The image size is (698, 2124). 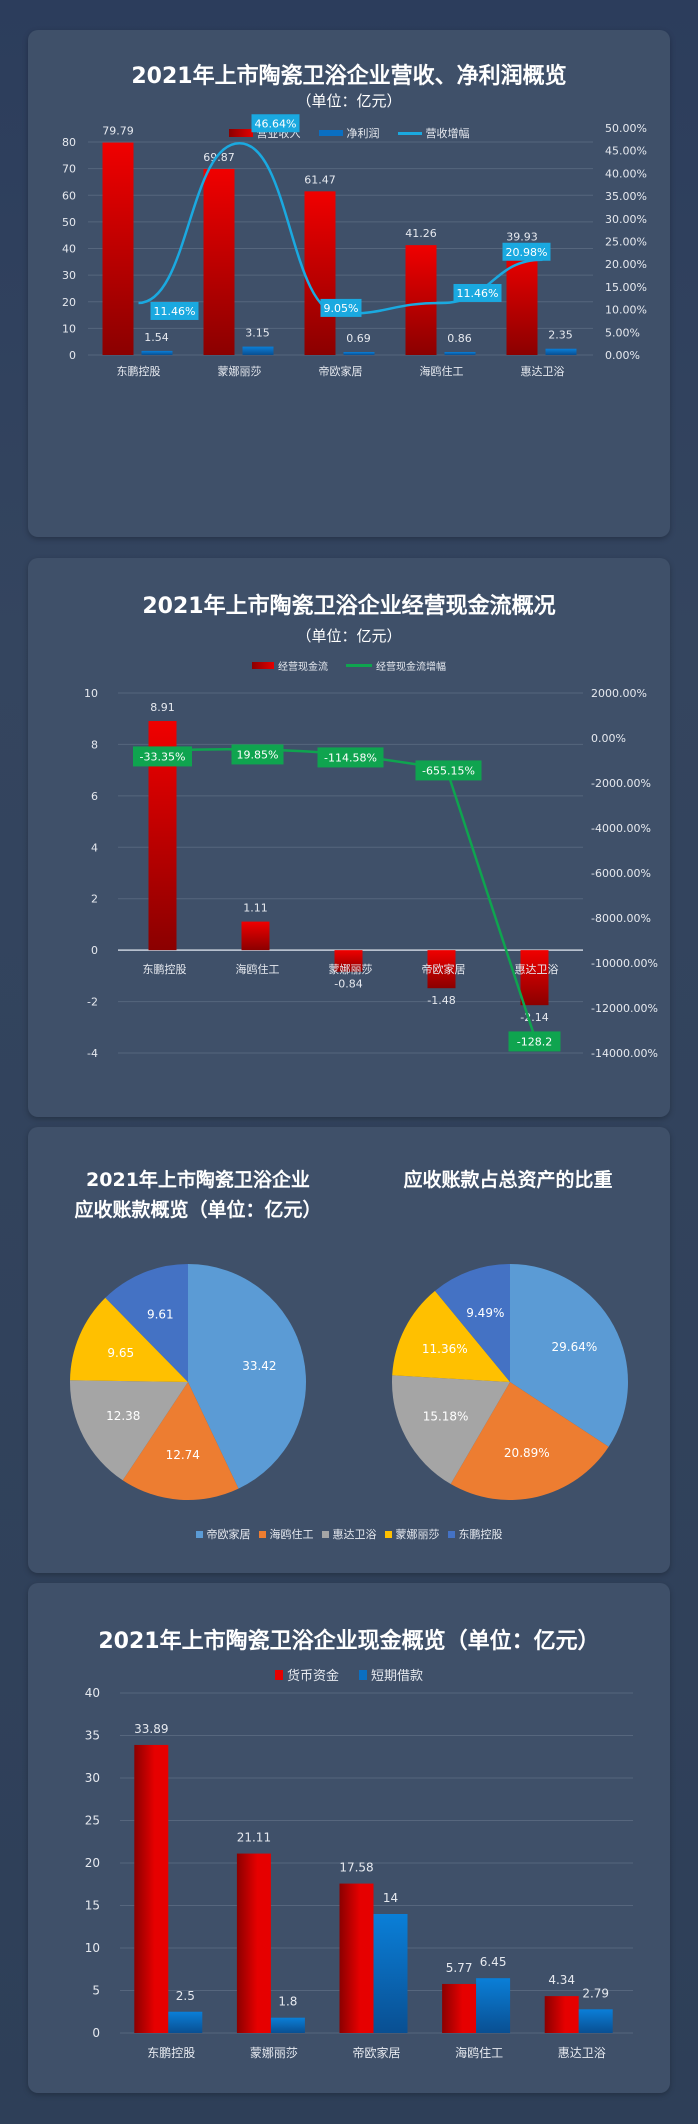 I want to click on y-tick-label: -2, so click(x=92, y=1002).